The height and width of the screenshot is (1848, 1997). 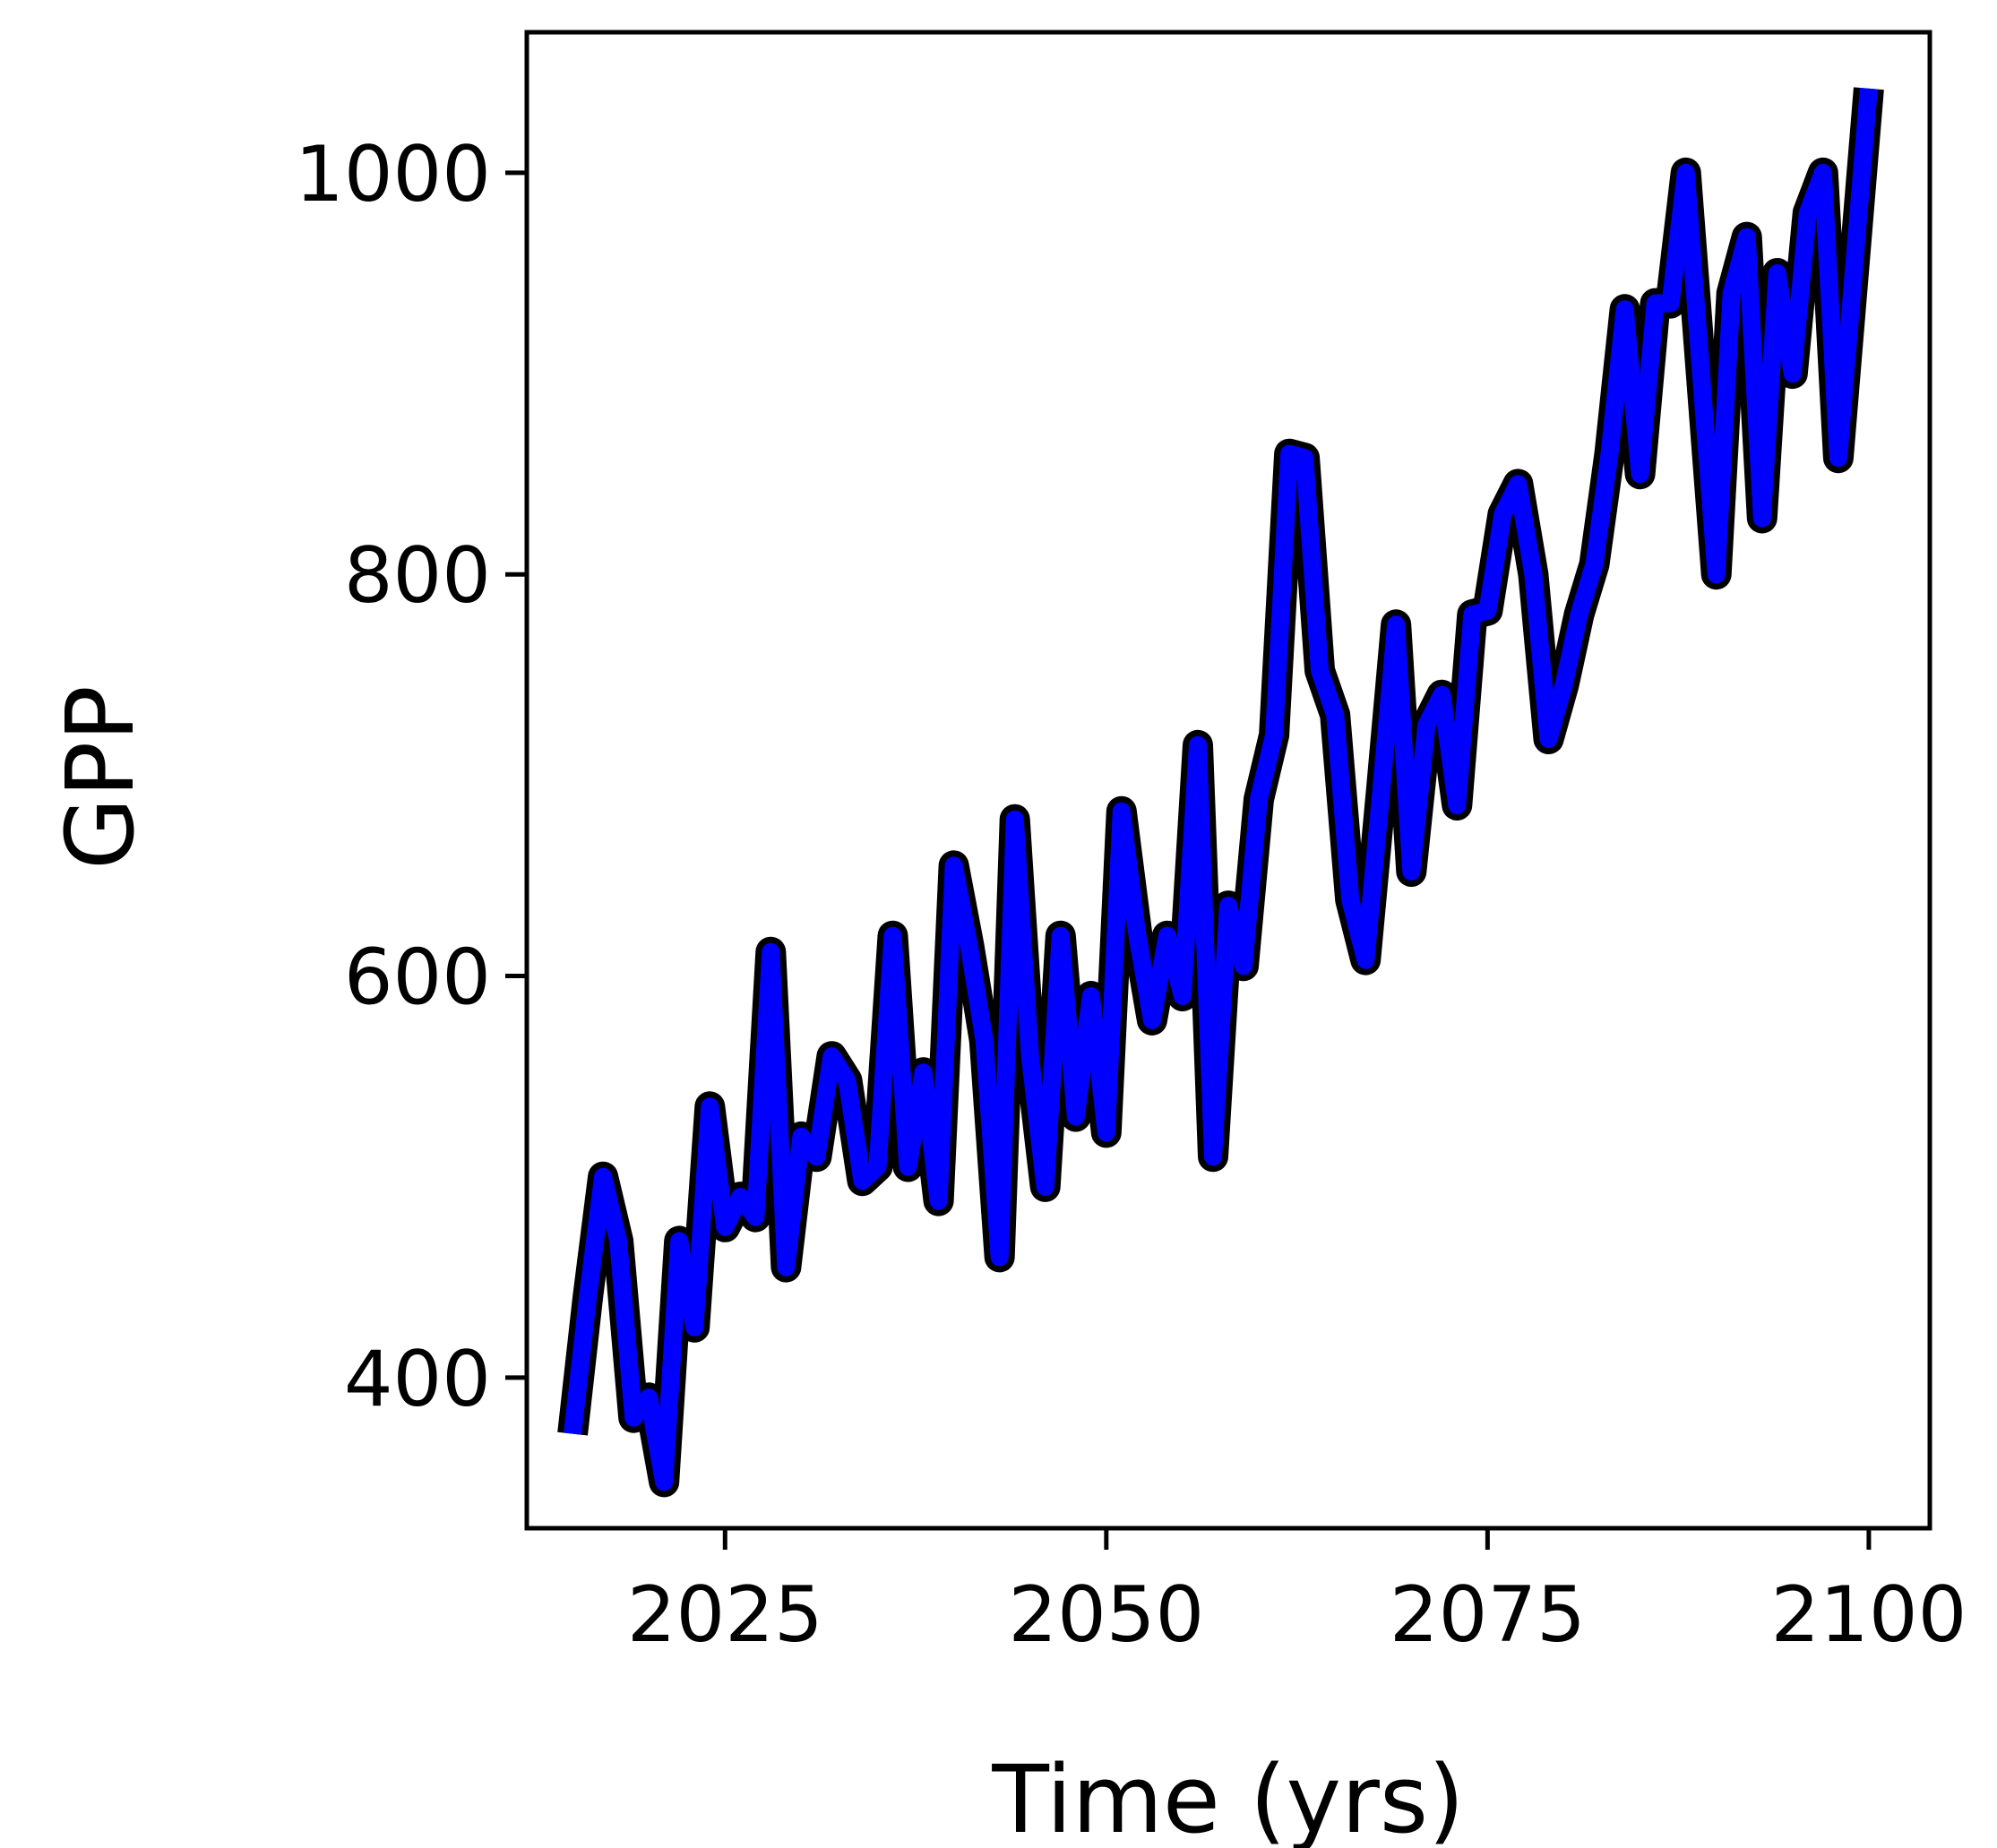 What do you see at coordinates (725, 1615) in the screenshot?
I see `x-tick-label-2025: 2025` at bounding box center [725, 1615].